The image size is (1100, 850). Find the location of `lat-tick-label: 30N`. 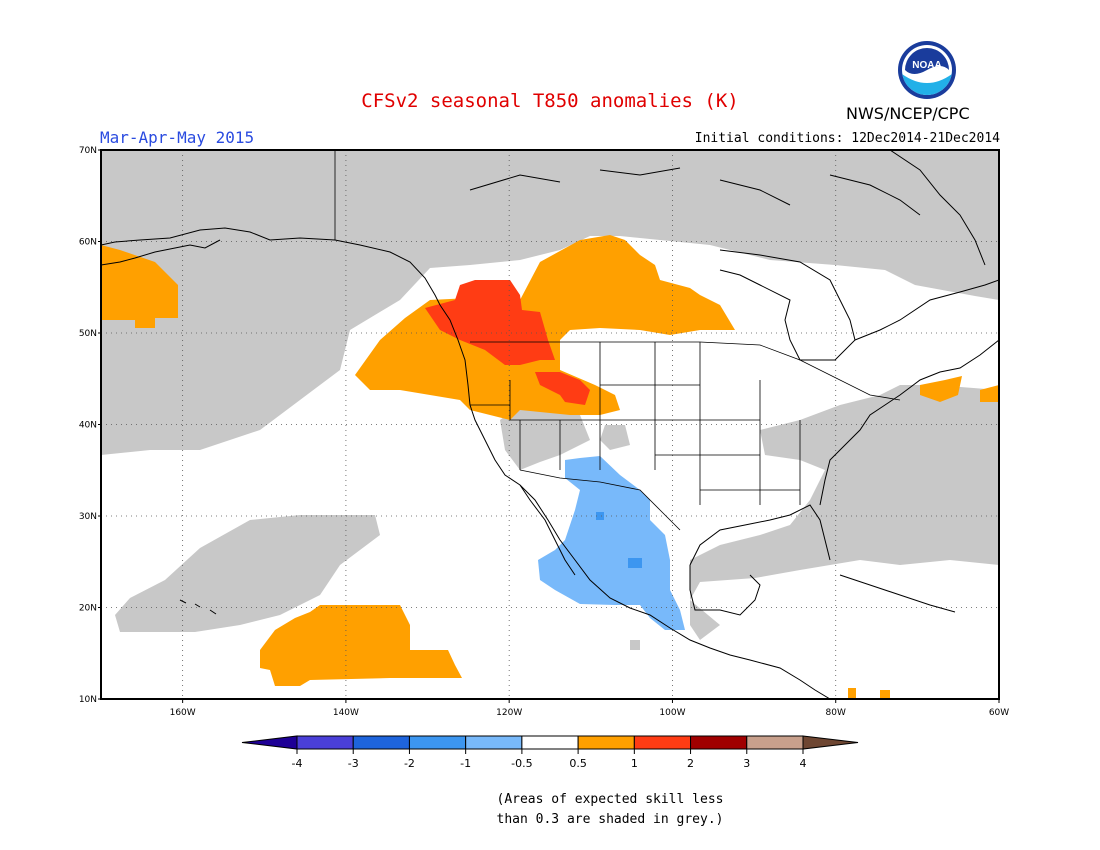

lat-tick-label: 30N is located at coordinates (88, 517).